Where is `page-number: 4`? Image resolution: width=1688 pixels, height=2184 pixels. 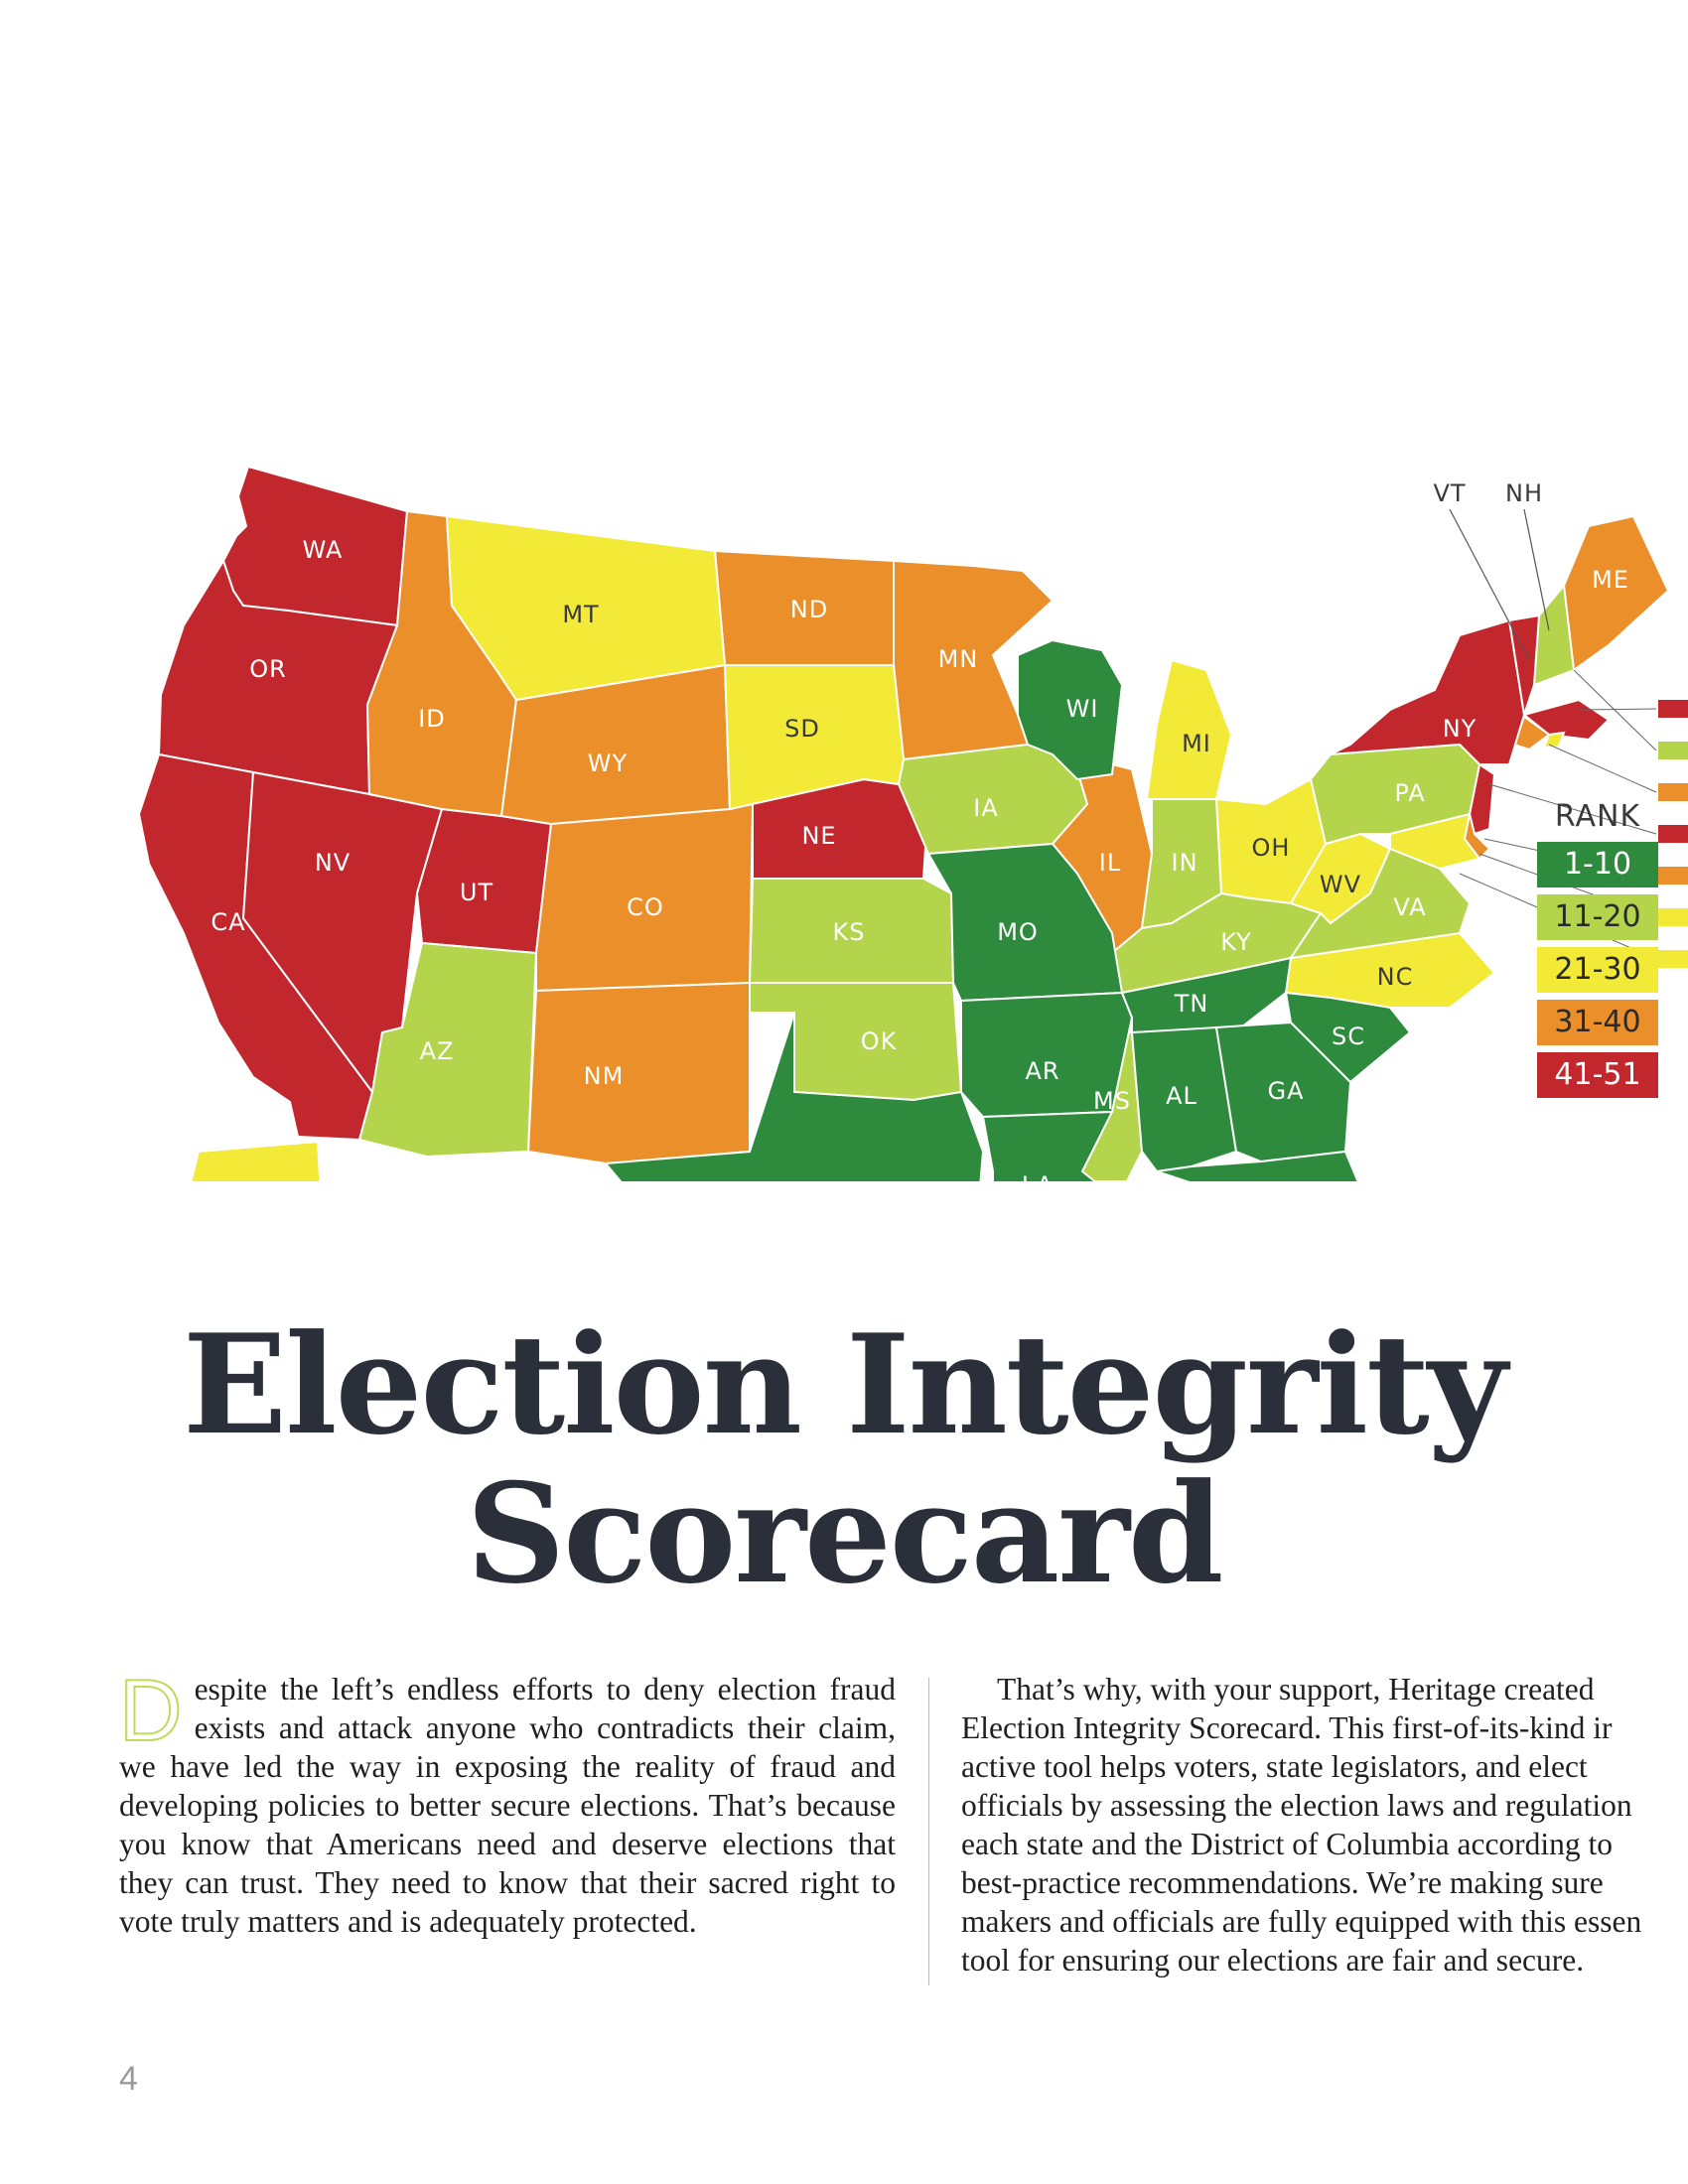
page-number: 4 is located at coordinates (128, 2079).